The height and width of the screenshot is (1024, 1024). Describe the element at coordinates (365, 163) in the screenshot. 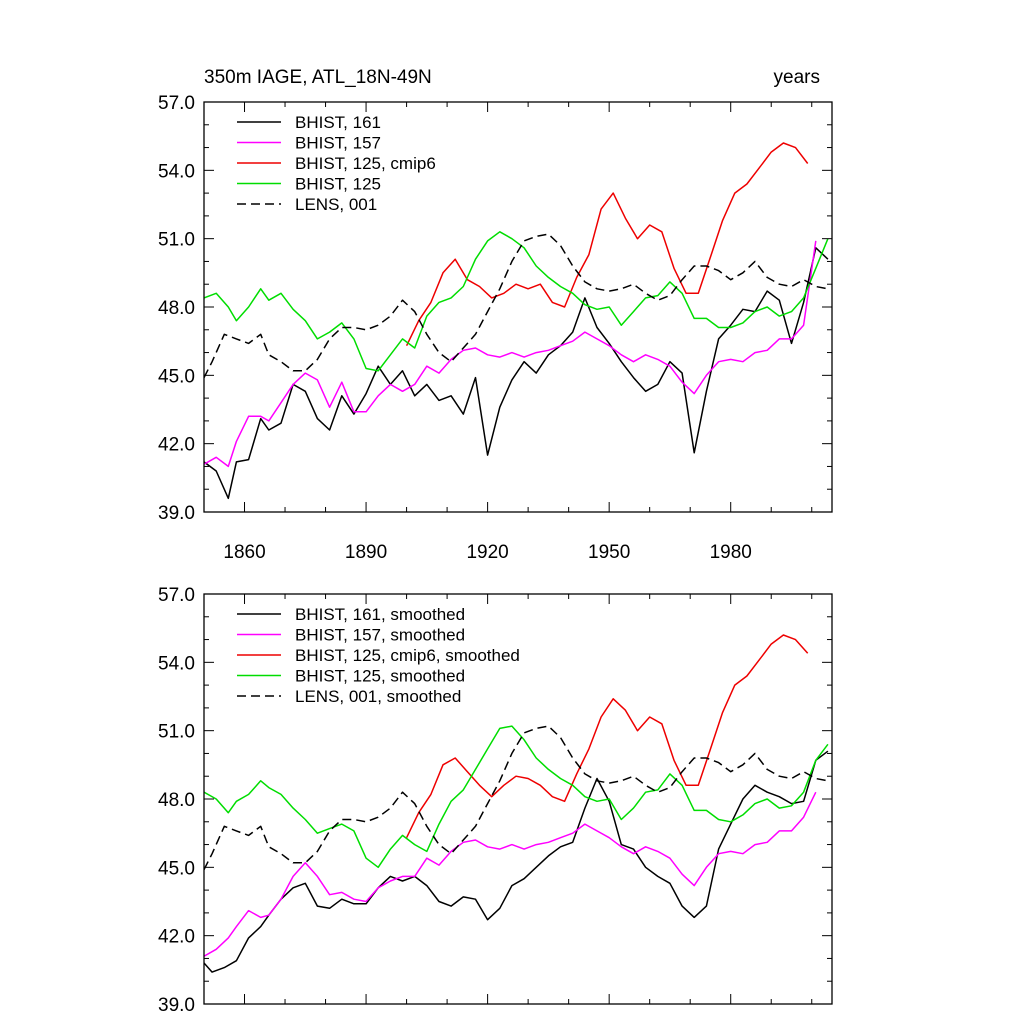

I see `legend-label: BHIST, 125, cmip6` at that location.